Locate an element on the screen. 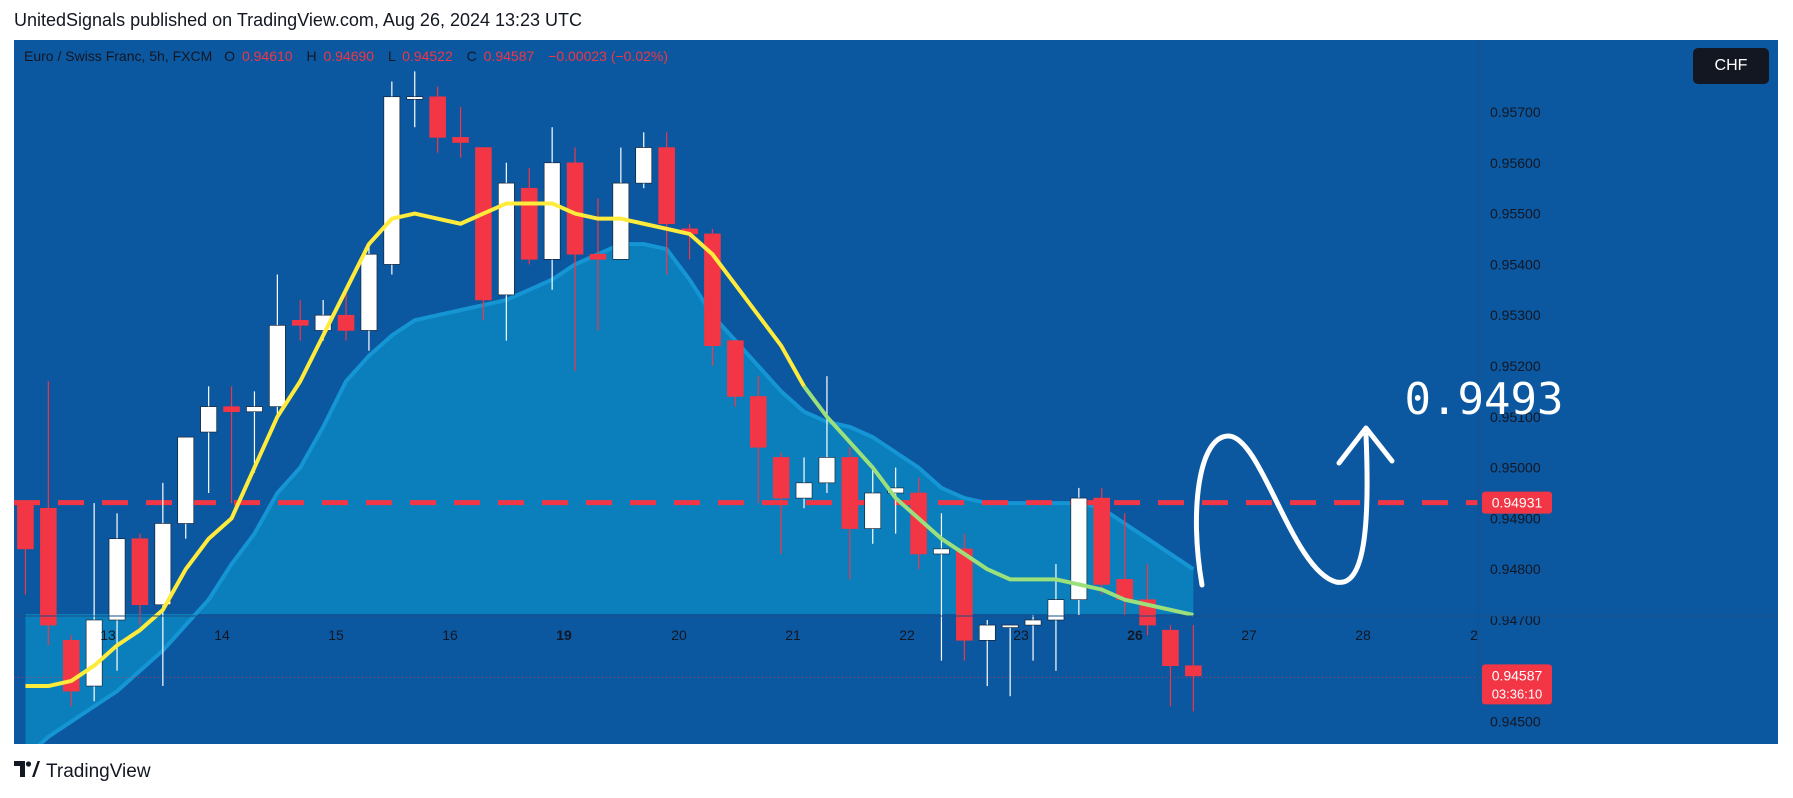 The image size is (1793, 798). time-axis-tick-label: 2 is located at coordinates (1474, 635).